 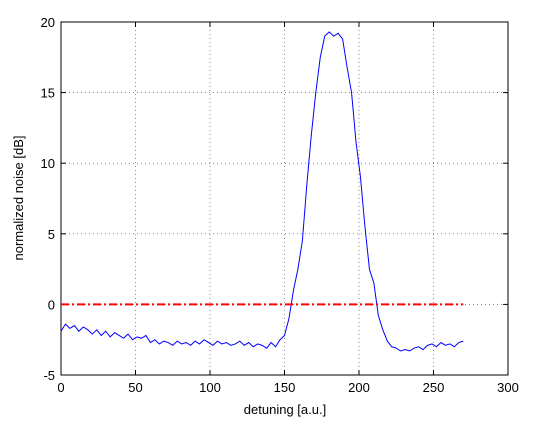 I want to click on y-tick-label: 20, so click(x=48, y=22).